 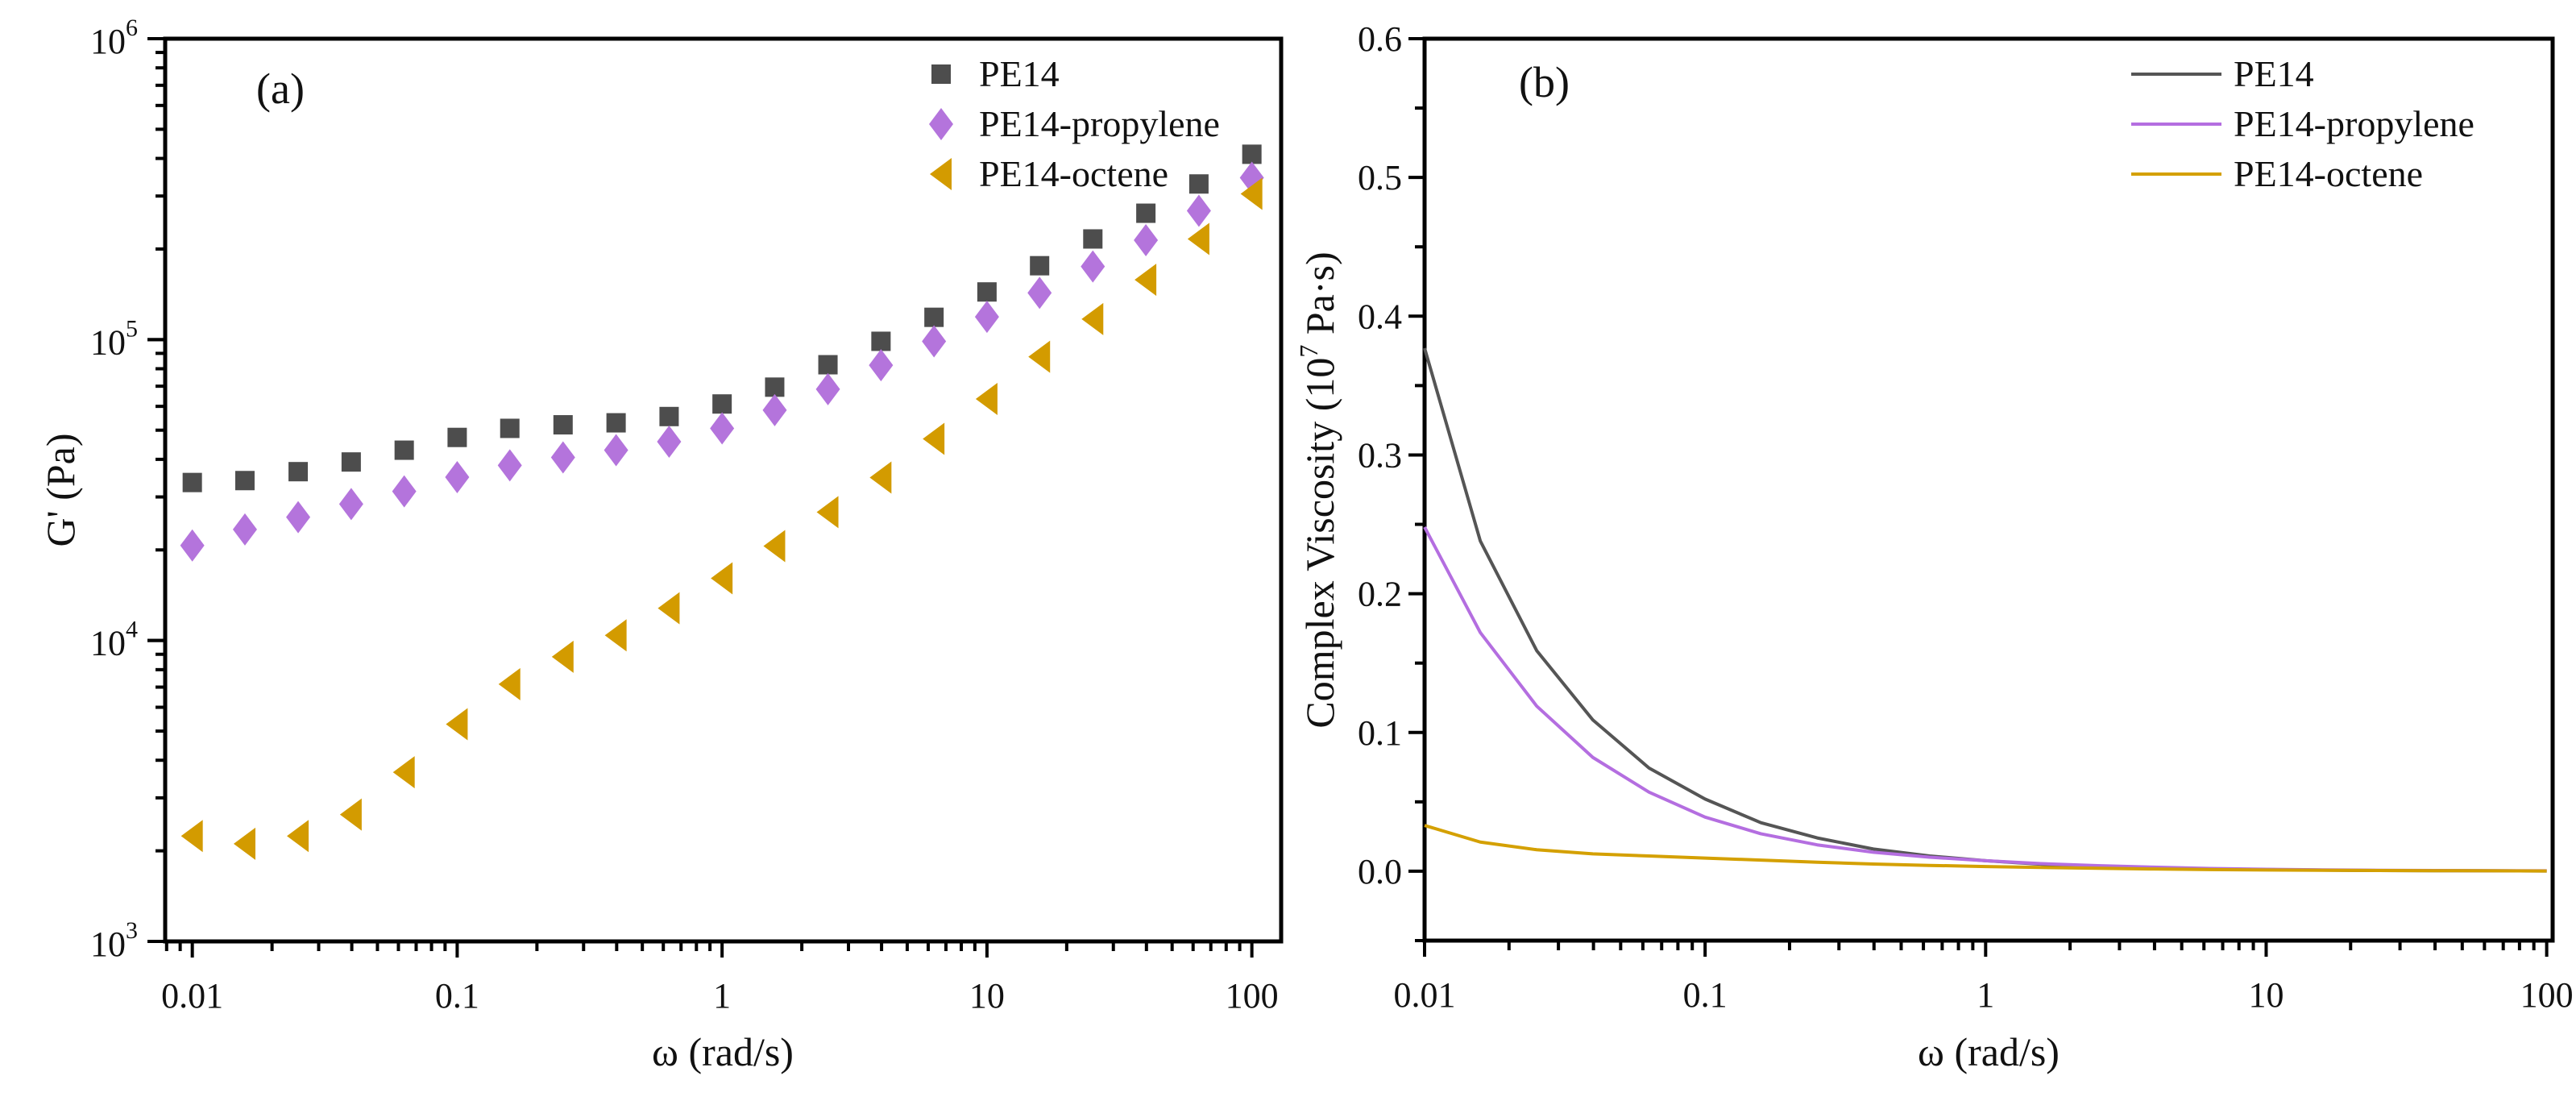 What do you see at coordinates (941, 74) in the screenshot?
I see `legend-marker-square` at bounding box center [941, 74].